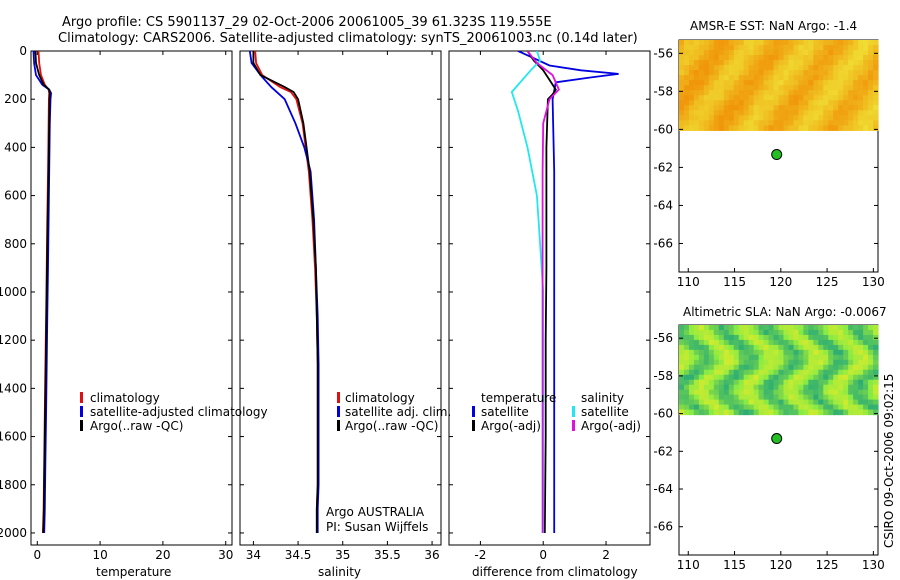 The image size is (900, 580). Describe the element at coordinates (663, 243) in the screenshot. I see `y-tick-label: -66` at that location.